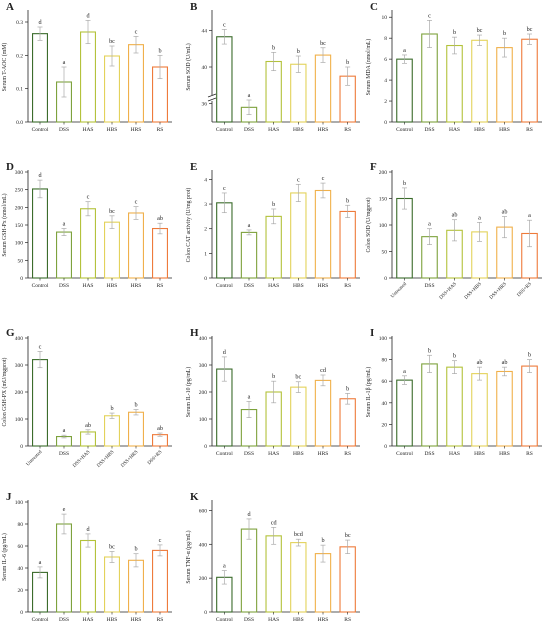  What do you see at coordinates (385, 18) in the screenshot?
I see `y-tick-label: 10` at bounding box center [385, 18].